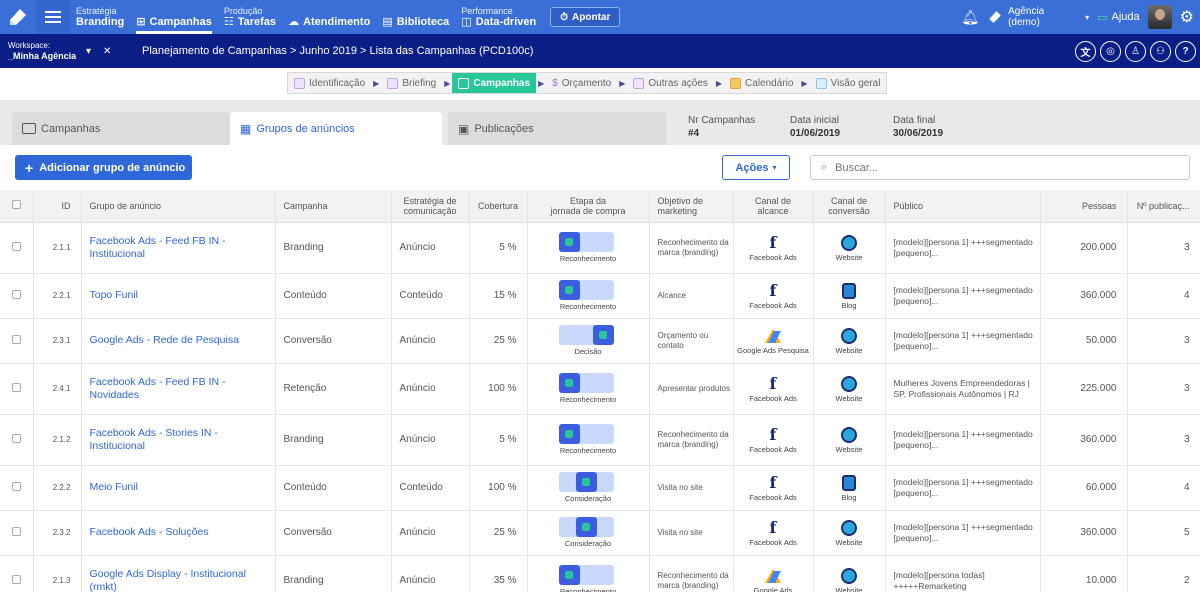 Image resolution: width=1200 pixels, height=592 pixels. What do you see at coordinates (96, 10) in the screenshot?
I see `nav-category-estrategia: Estratégia` at bounding box center [96, 10].